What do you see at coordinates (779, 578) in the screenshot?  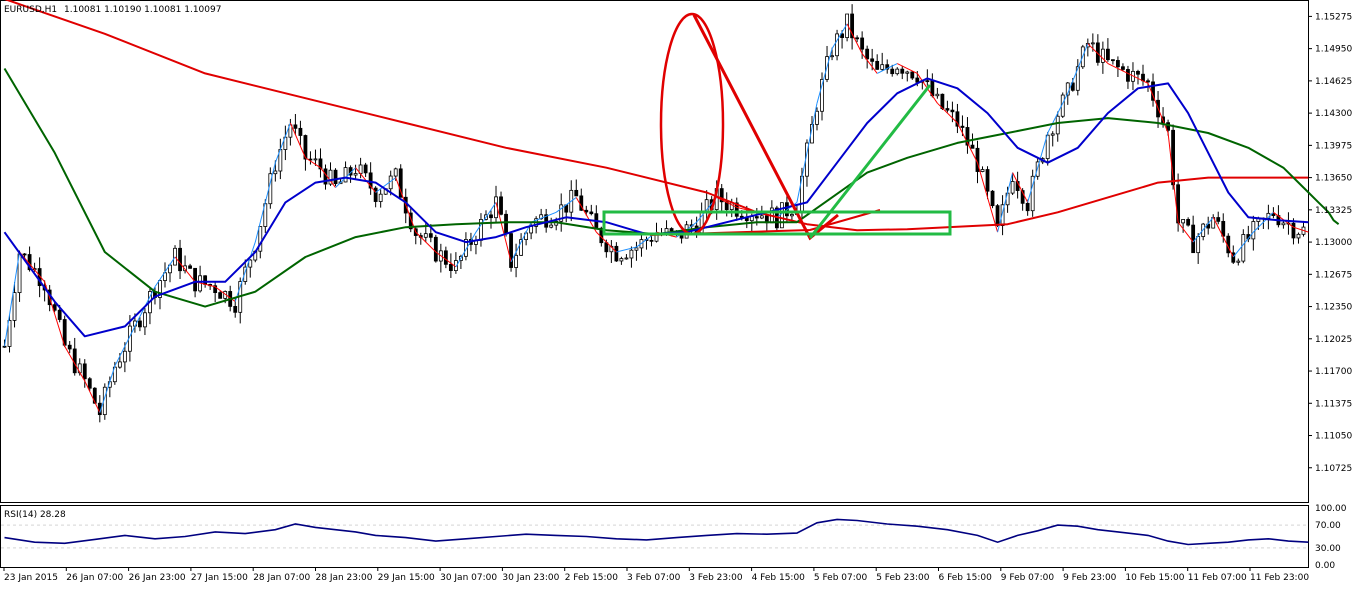 I see `time-tick-label: 4 Feb 15:00` at bounding box center [779, 578].